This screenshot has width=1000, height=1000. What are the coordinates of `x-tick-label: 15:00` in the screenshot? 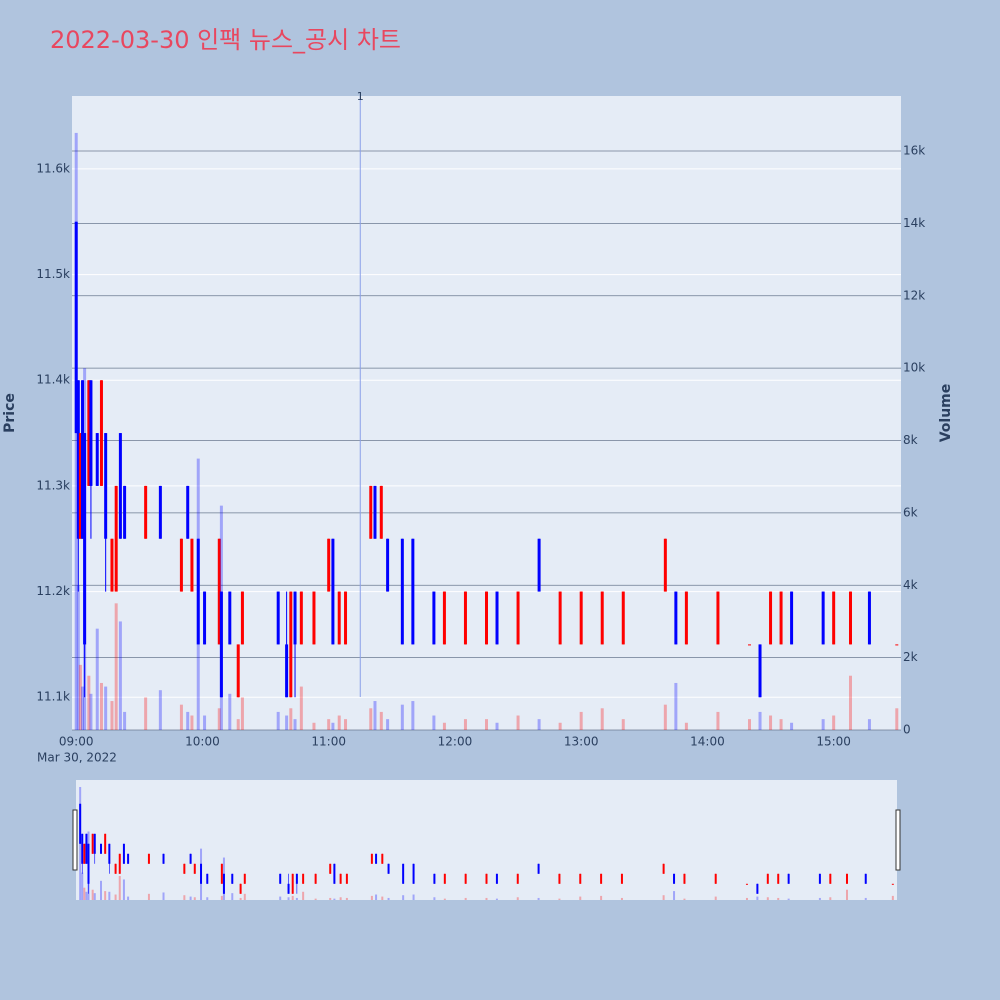 It's located at (833, 742).